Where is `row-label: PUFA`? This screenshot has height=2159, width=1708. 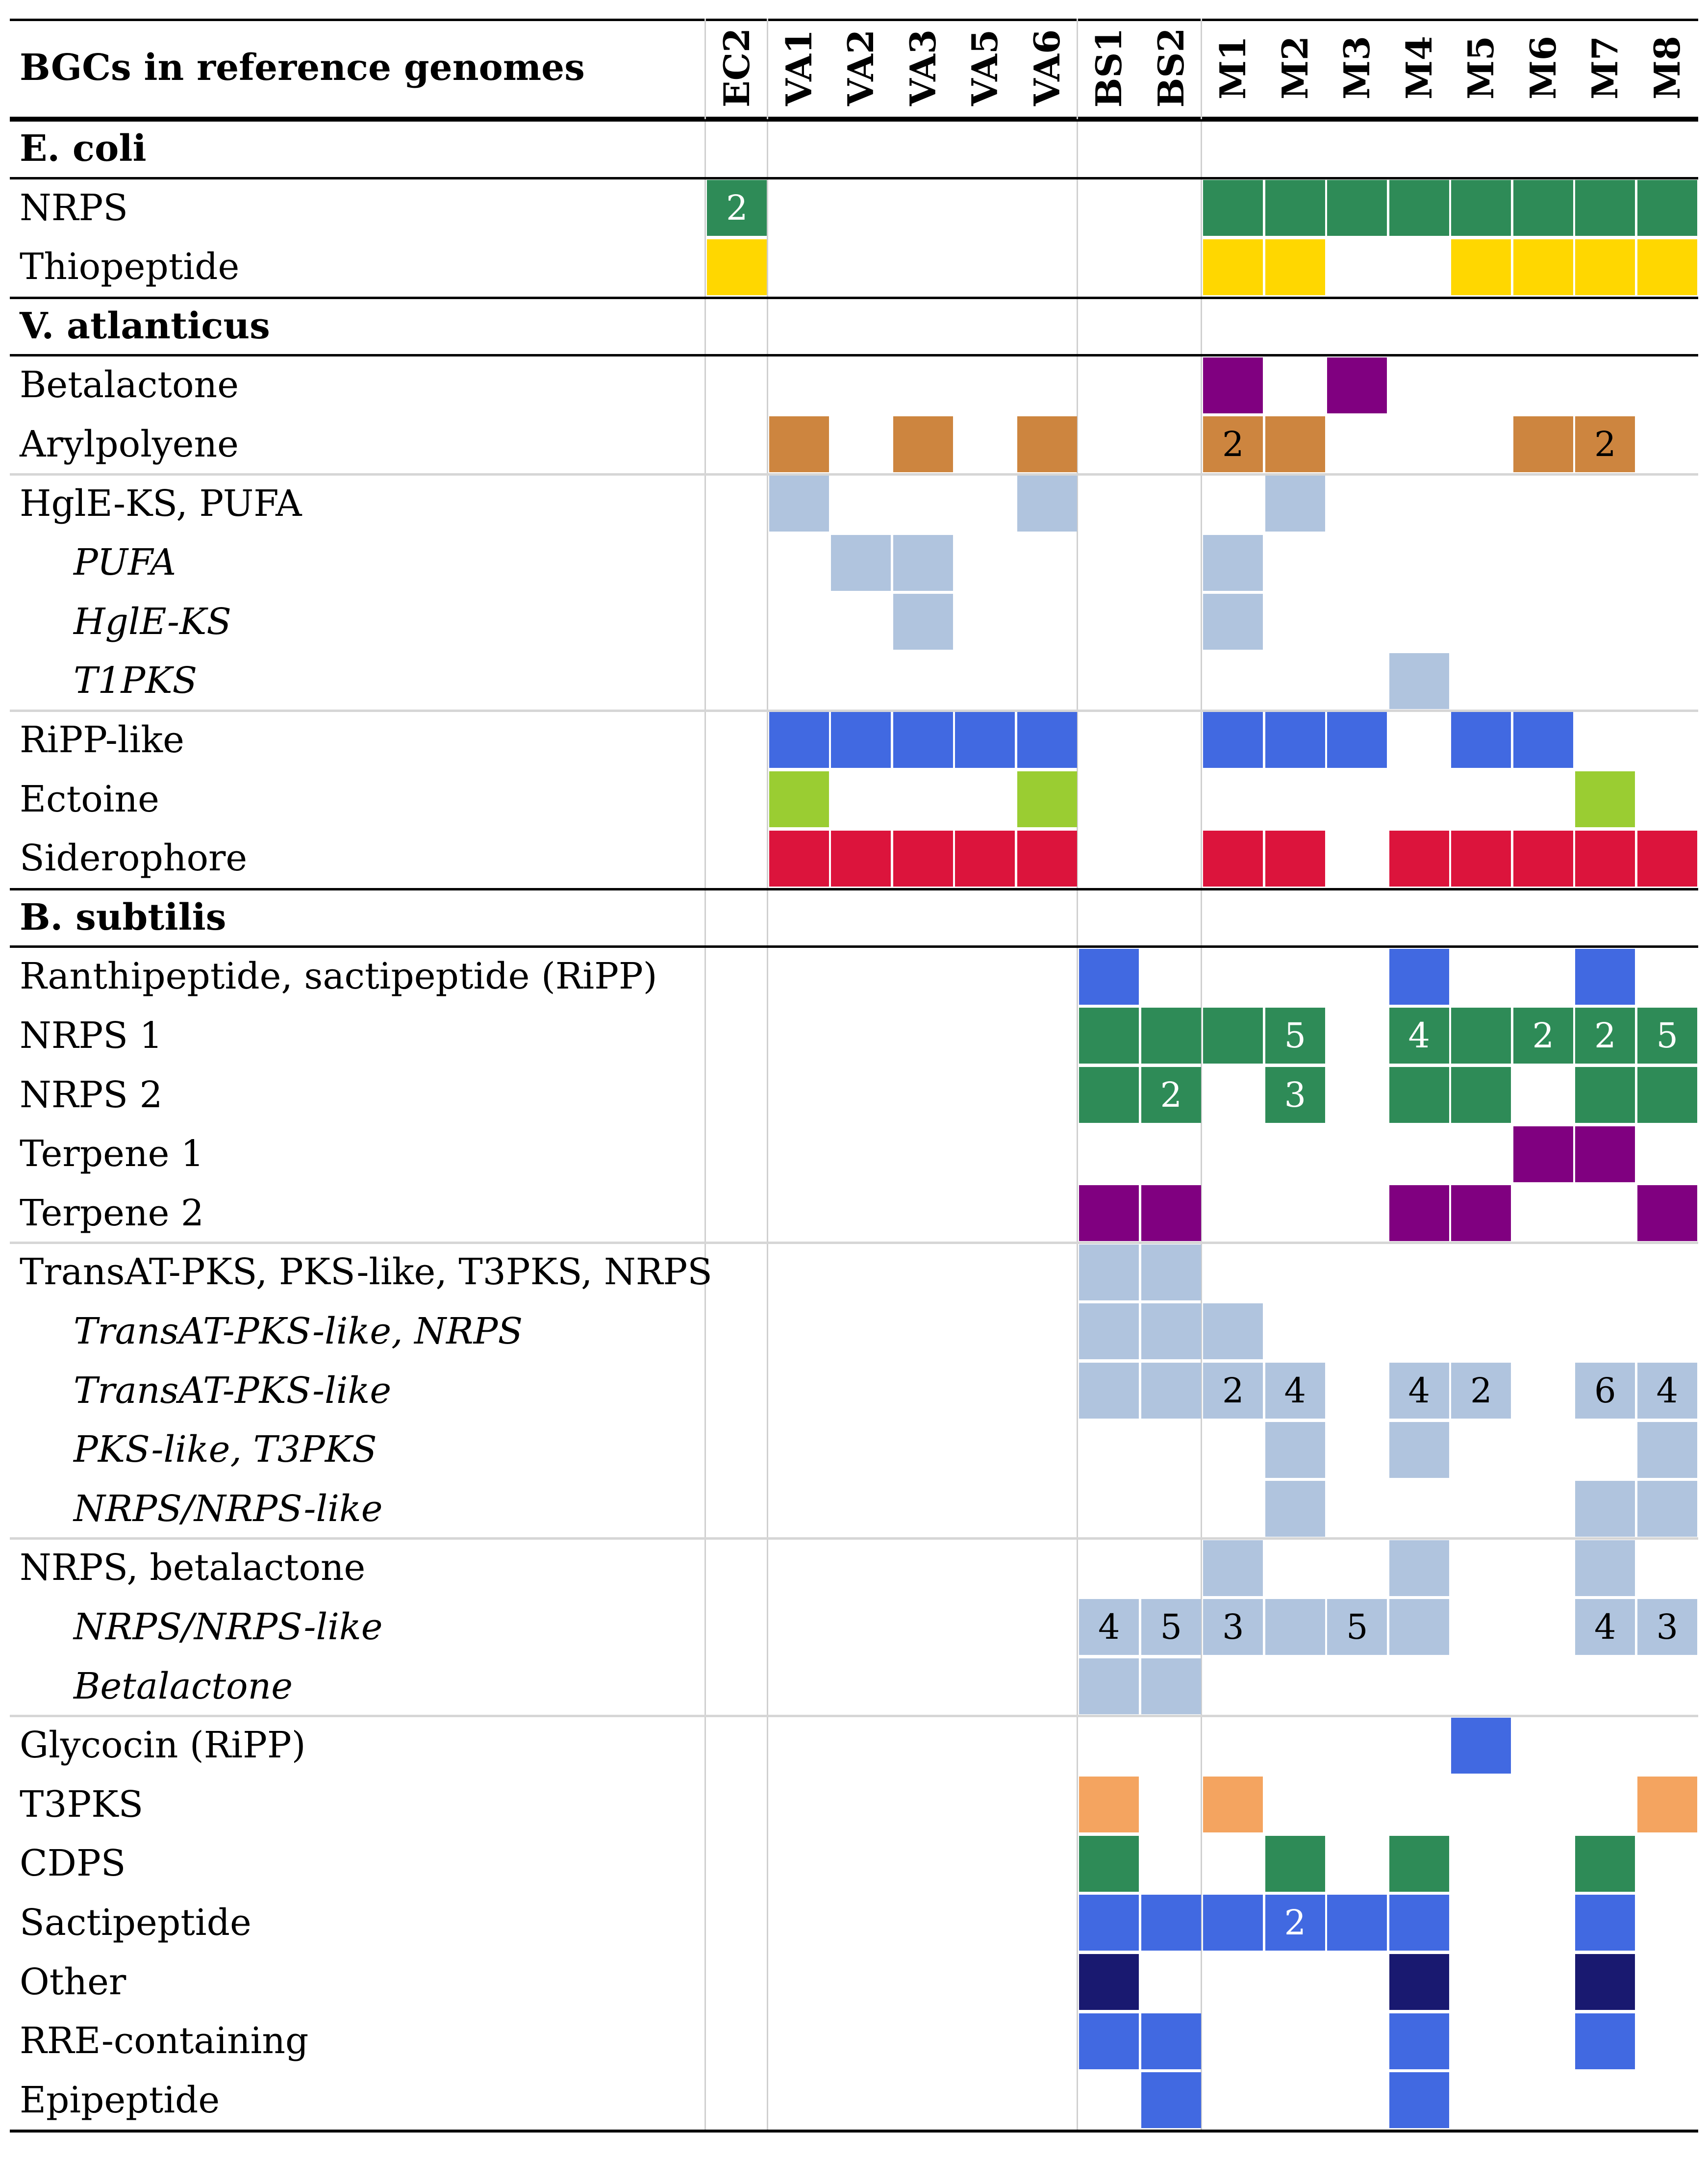 row-label: PUFA is located at coordinates (125, 562).